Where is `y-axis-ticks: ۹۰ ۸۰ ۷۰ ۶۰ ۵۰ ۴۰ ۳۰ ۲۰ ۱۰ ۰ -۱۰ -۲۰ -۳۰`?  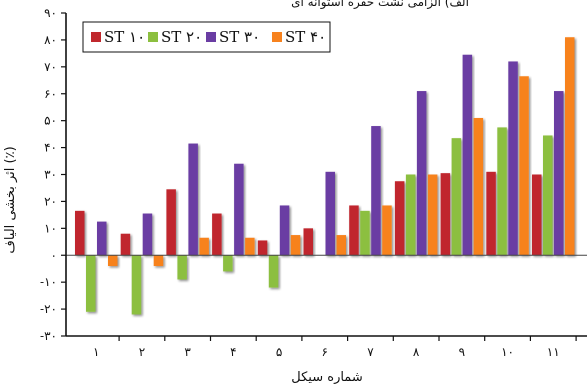
y-axis-ticks: ۹۰ ۸۰ ۷۰ ۶۰ ۵۰ ۴۰ ۳۰ ۲۰ ۱۰ ۰ -۱۰ -۲۰ -۳۰ is located at coordinates (53, 174).